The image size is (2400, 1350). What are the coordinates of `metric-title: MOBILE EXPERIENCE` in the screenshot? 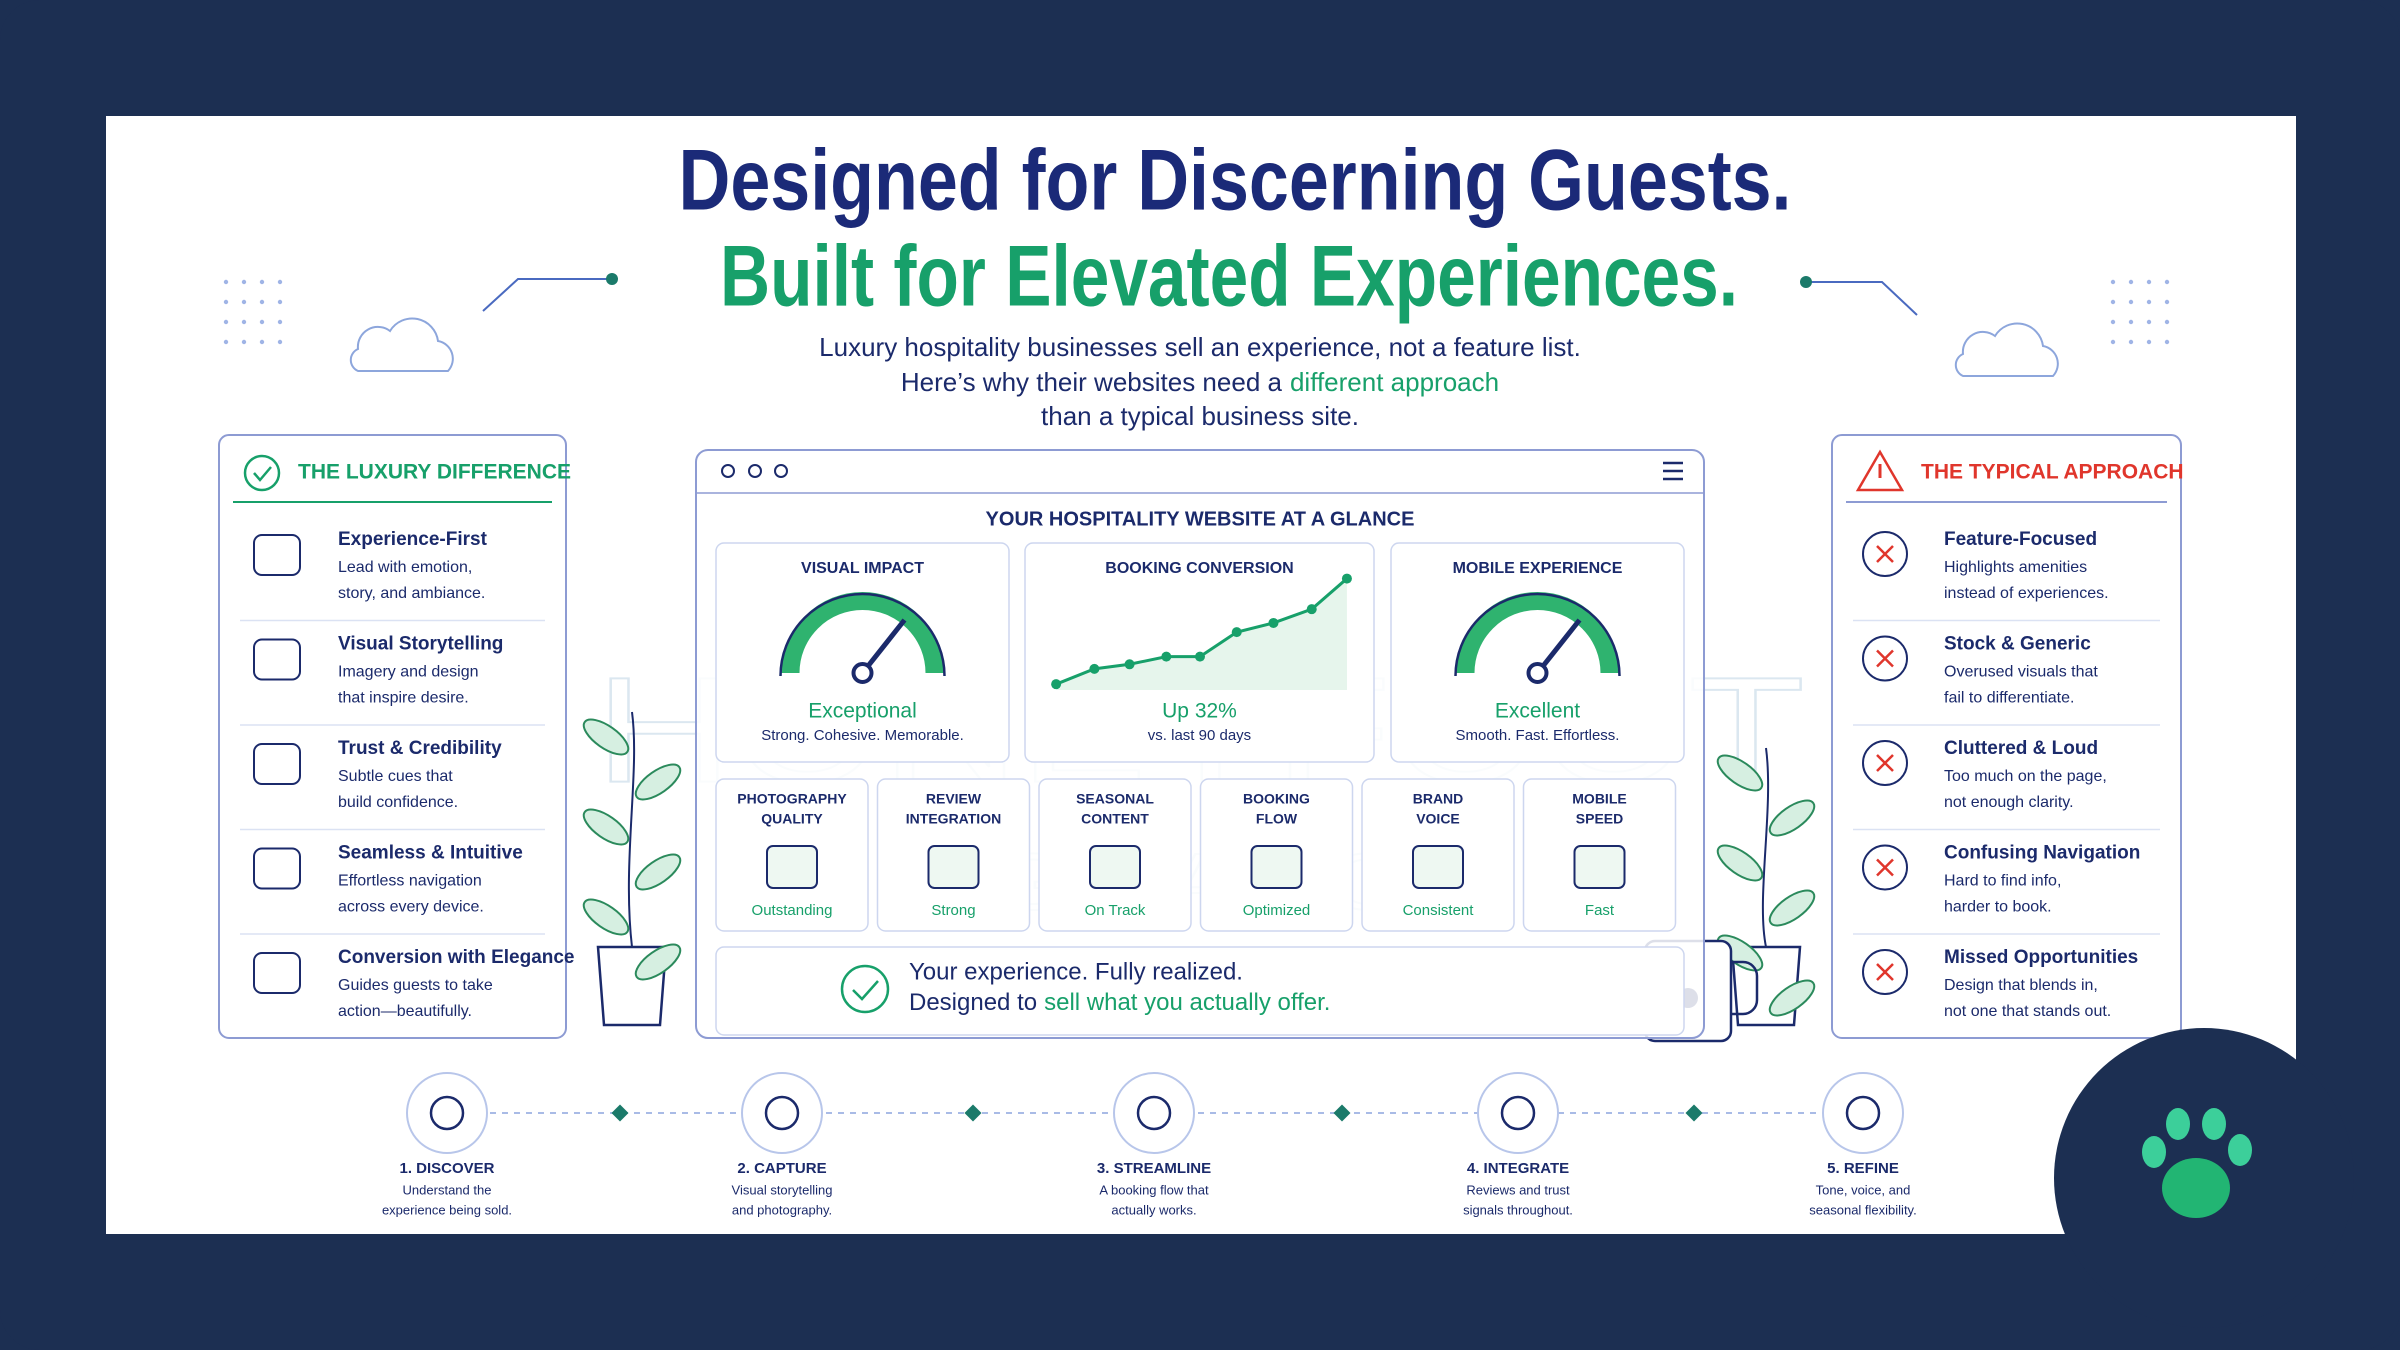 It's located at (1538, 568).